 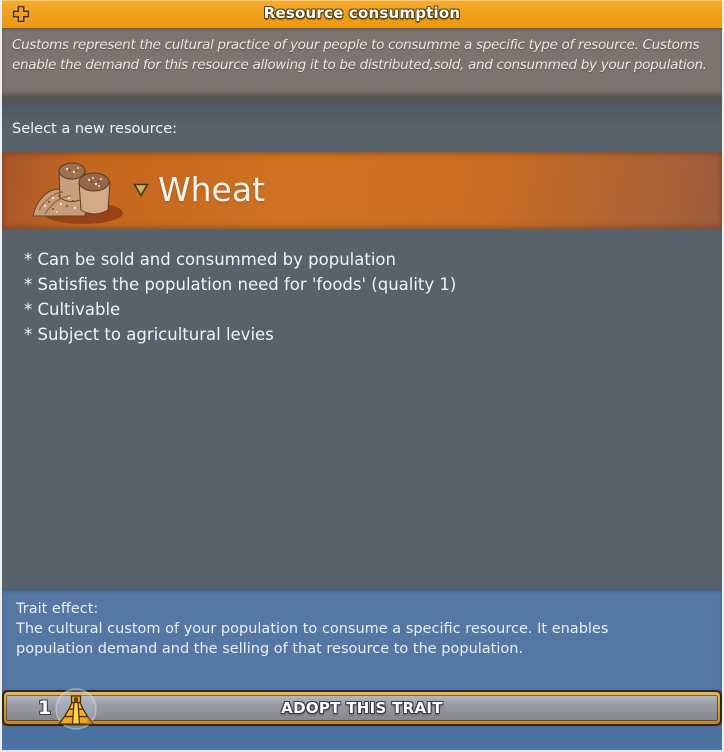 I want to click on resource-name: Wheat, so click(x=212, y=189).